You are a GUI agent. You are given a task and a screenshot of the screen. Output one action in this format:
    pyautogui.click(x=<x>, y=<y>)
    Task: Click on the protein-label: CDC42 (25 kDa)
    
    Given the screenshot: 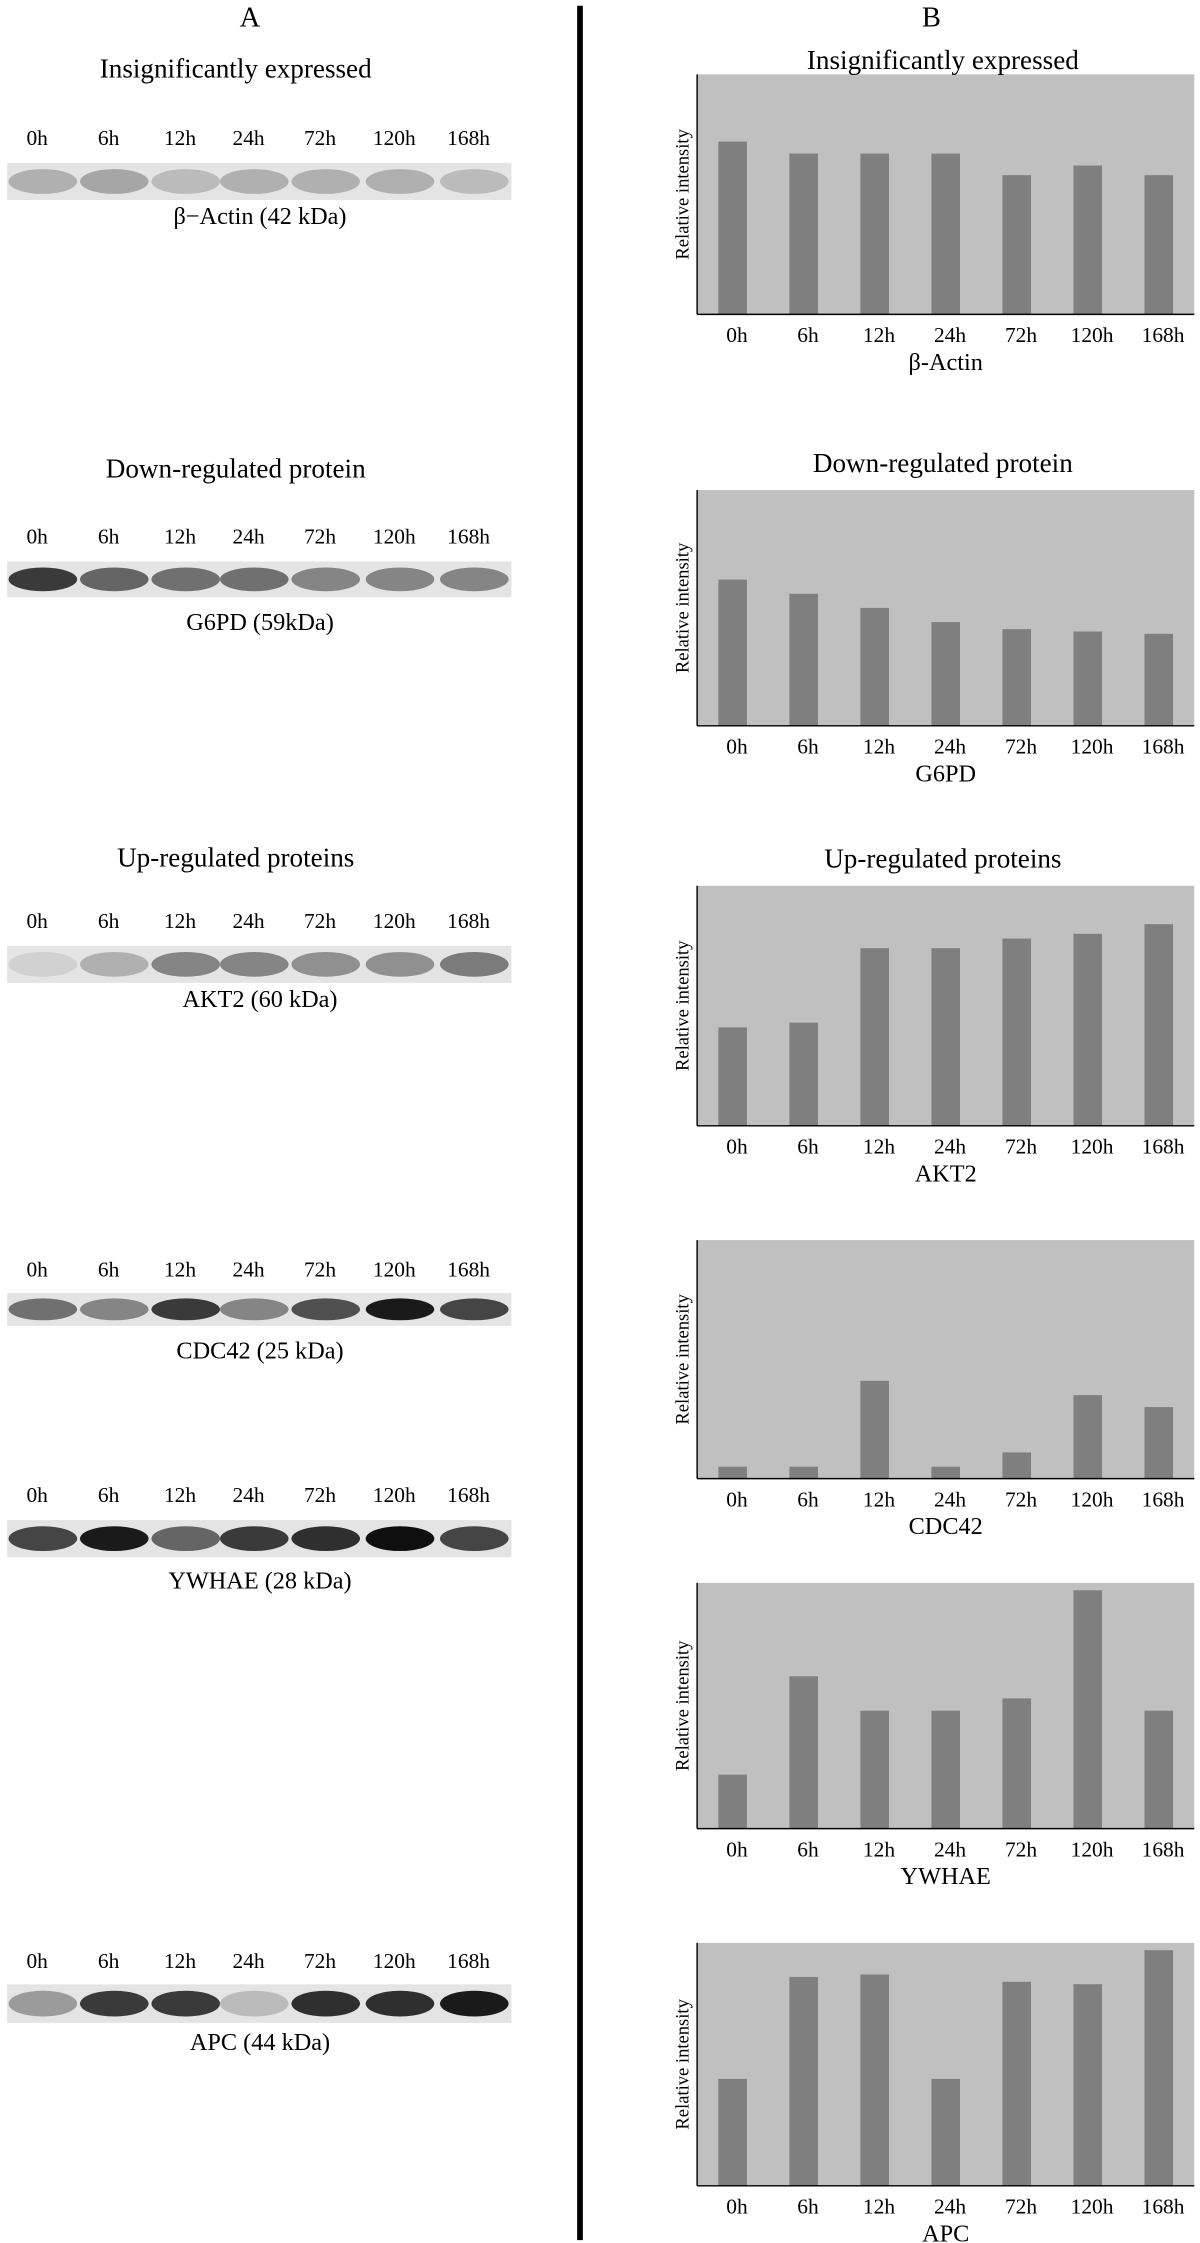 What is the action you would take?
    pyautogui.click(x=259, y=1351)
    